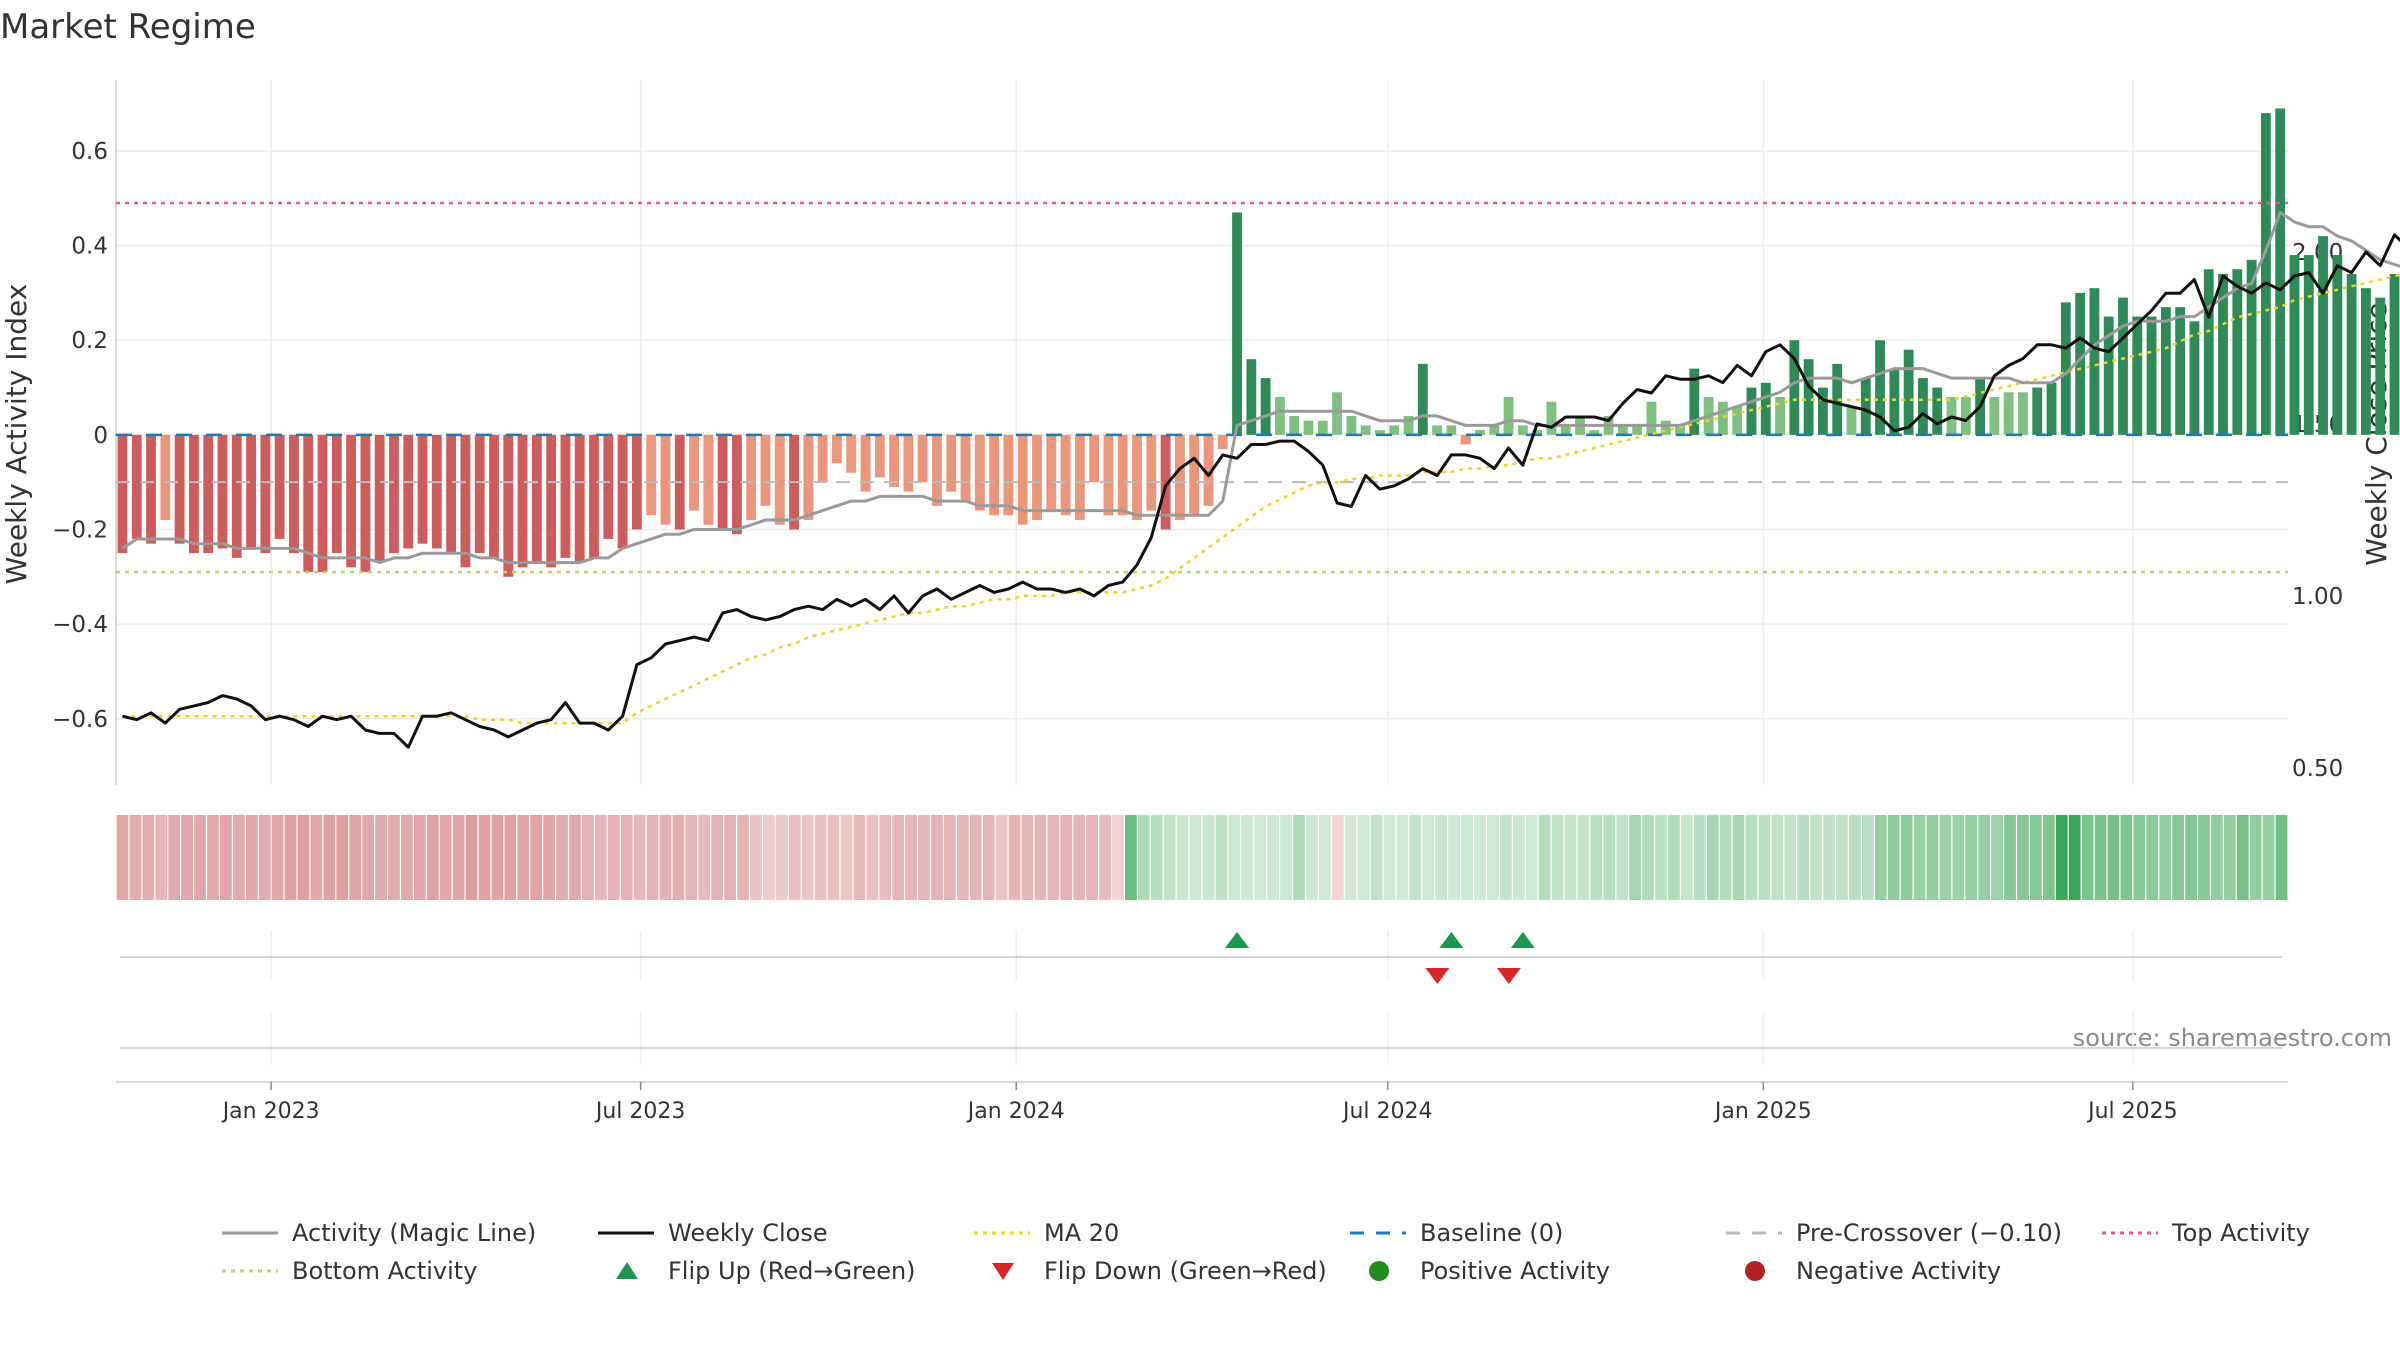 The height and width of the screenshot is (1354, 2400). I want to click on legend-label: Baseline (0), so click(1491, 1233).